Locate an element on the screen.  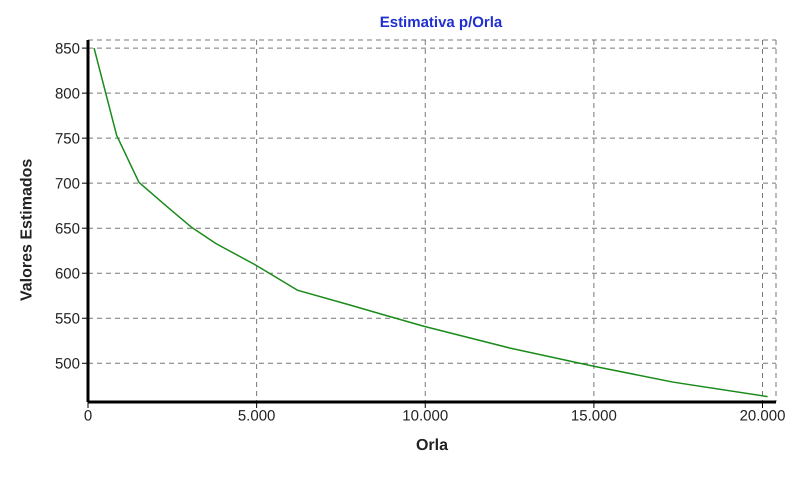
x-tick-label: 5.000 is located at coordinates (257, 416).